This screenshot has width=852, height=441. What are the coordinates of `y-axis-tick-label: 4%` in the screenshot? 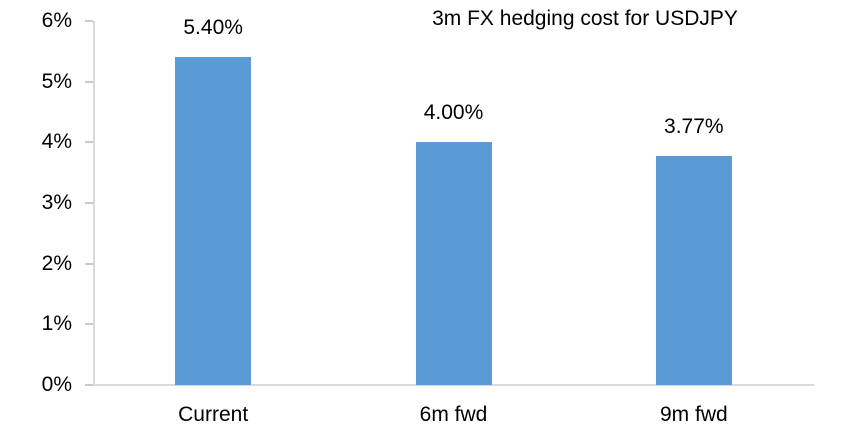 It's located at (56, 142).